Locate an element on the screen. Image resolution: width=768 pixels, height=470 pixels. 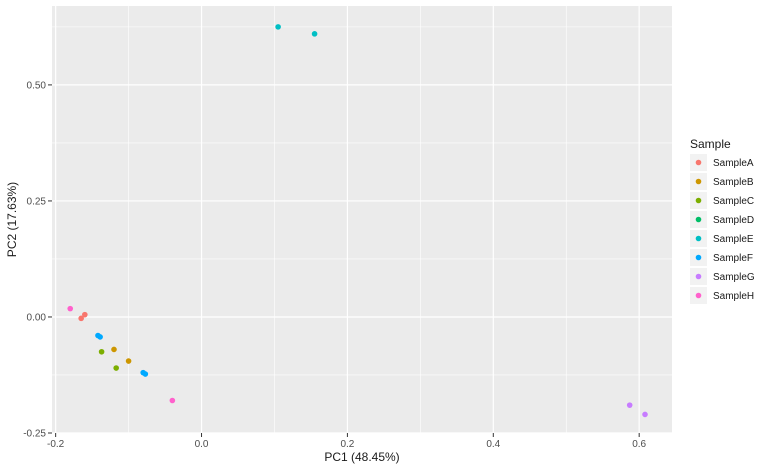
legend-label-samplee: SampleE is located at coordinates (733, 239).